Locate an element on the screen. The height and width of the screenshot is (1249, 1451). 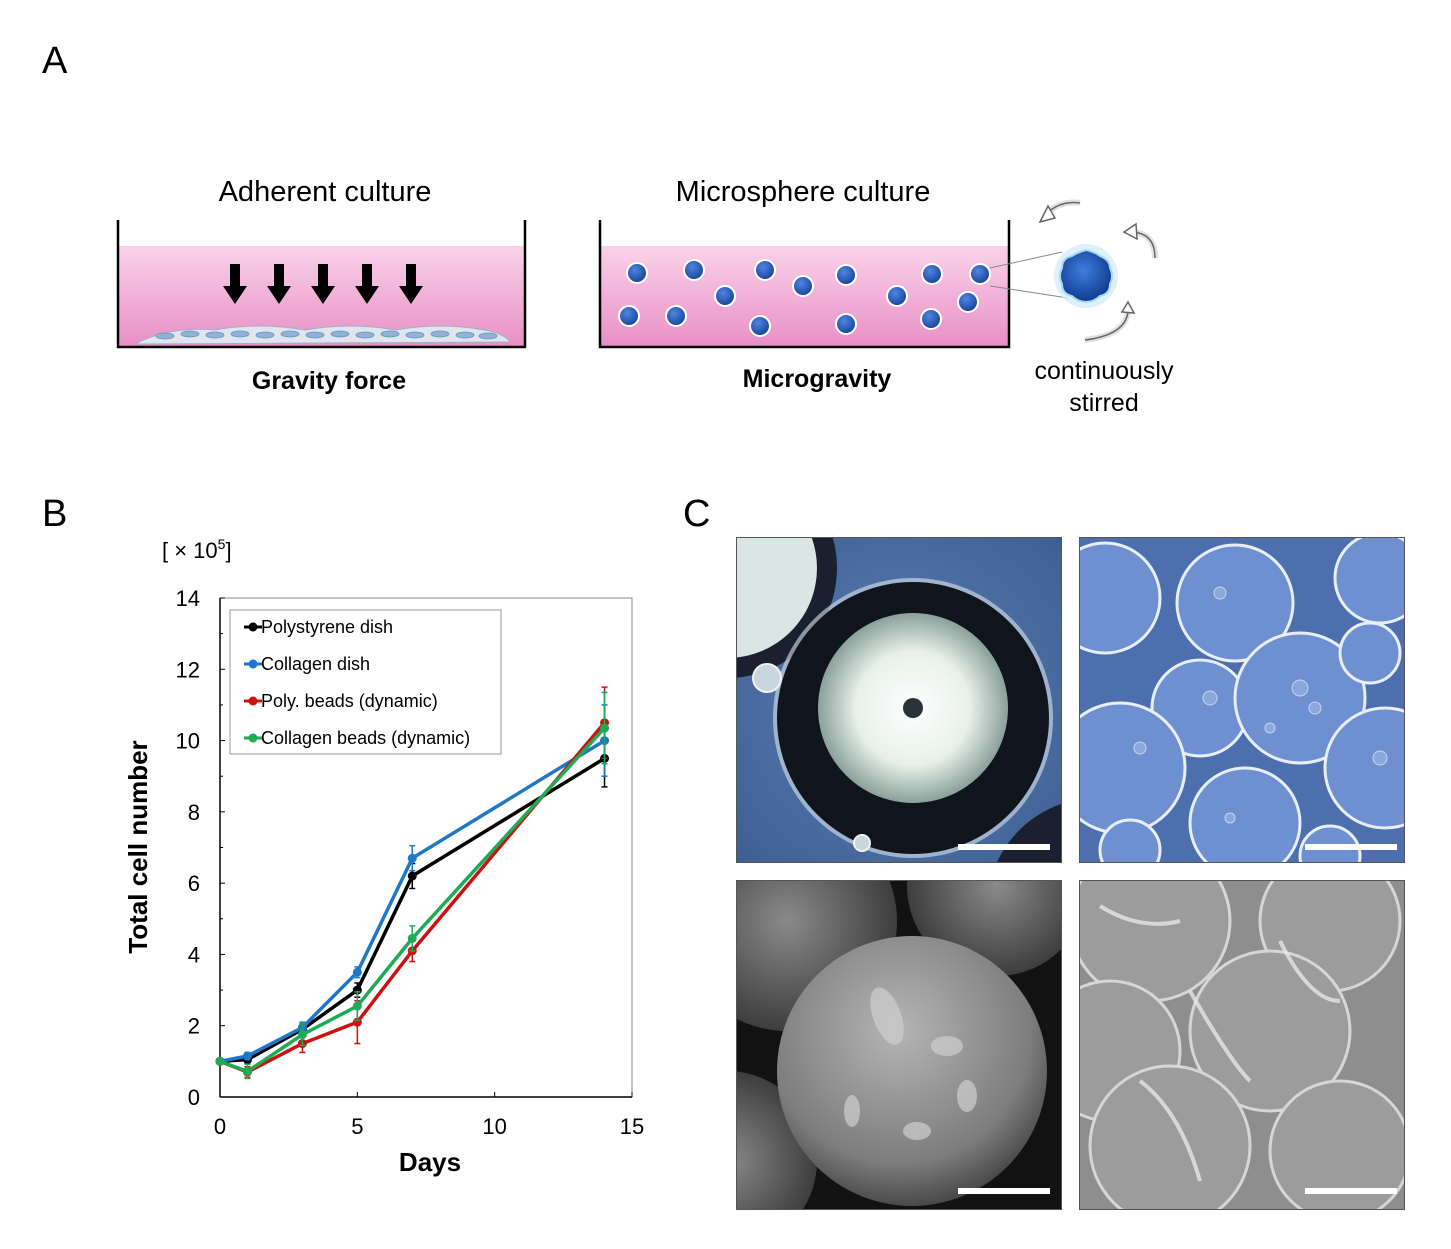
series-collagen-dish is located at coordinates (412, 885).